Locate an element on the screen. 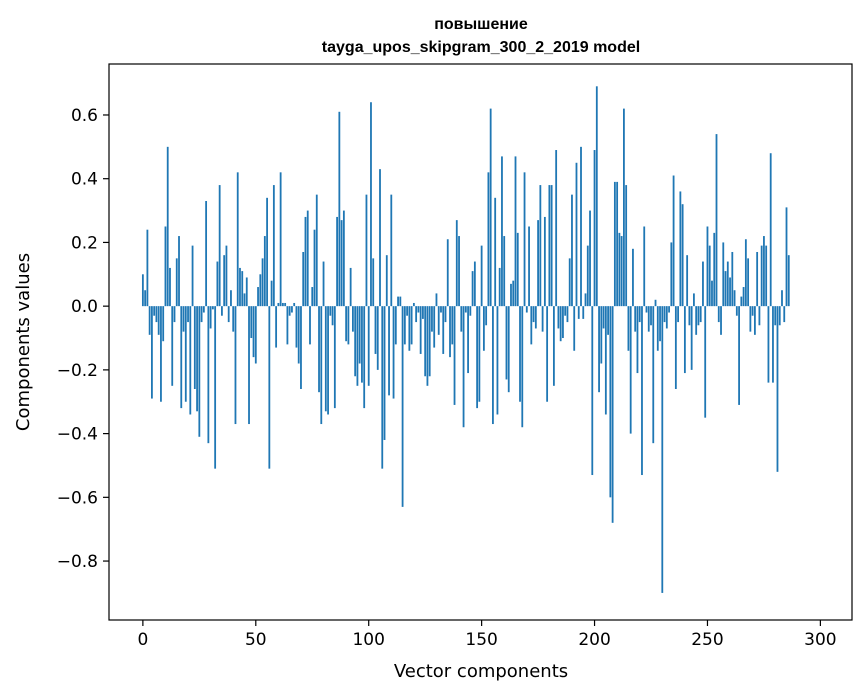 Image resolution: width=867 pixels, height=696 pixels. x-tick-label: 300 is located at coordinates (820, 640).